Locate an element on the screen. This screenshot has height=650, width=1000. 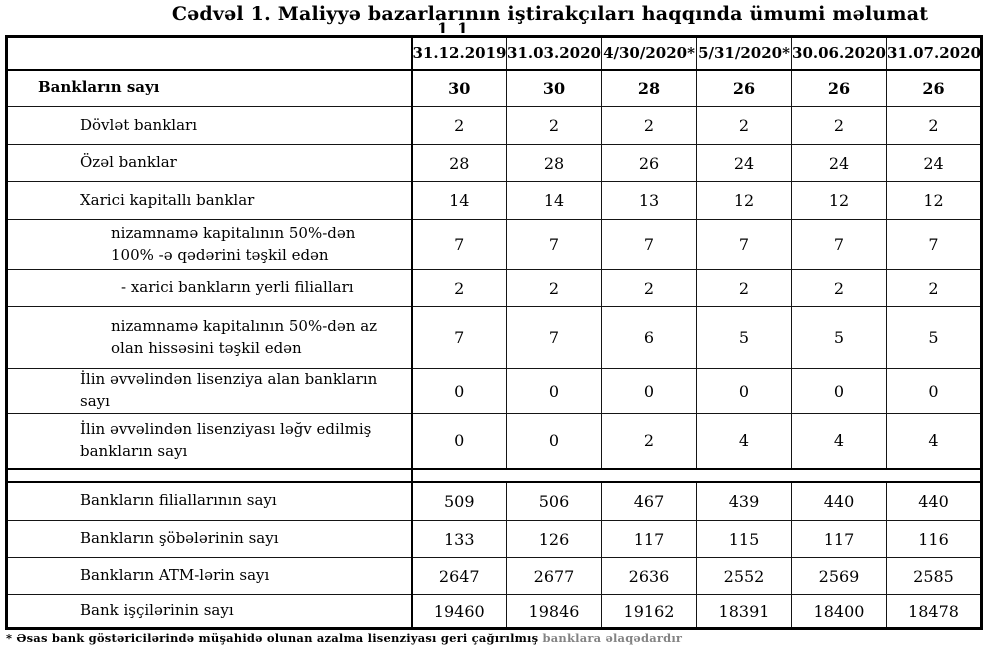
table-cell: 116 is located at coordinates (934, 539).